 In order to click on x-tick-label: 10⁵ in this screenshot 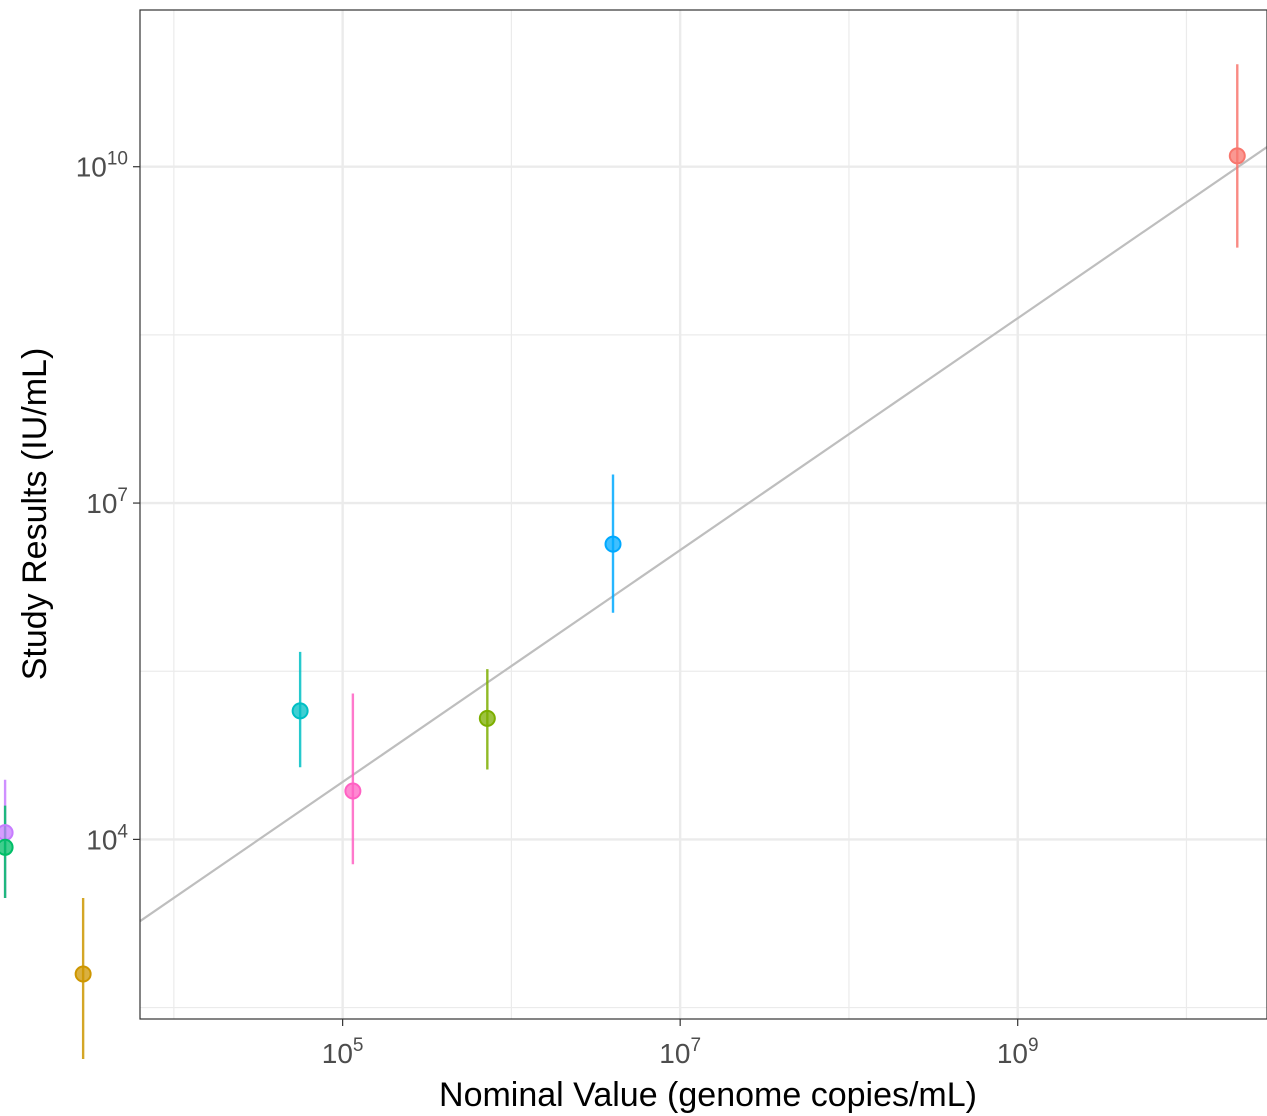, I will do `click(343, 1052)`.